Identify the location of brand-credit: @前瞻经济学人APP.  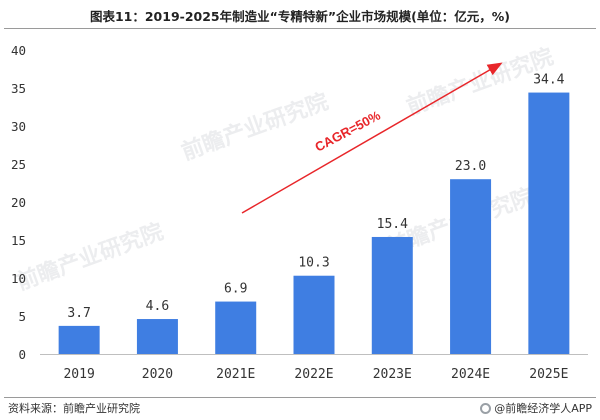
(536, 408).